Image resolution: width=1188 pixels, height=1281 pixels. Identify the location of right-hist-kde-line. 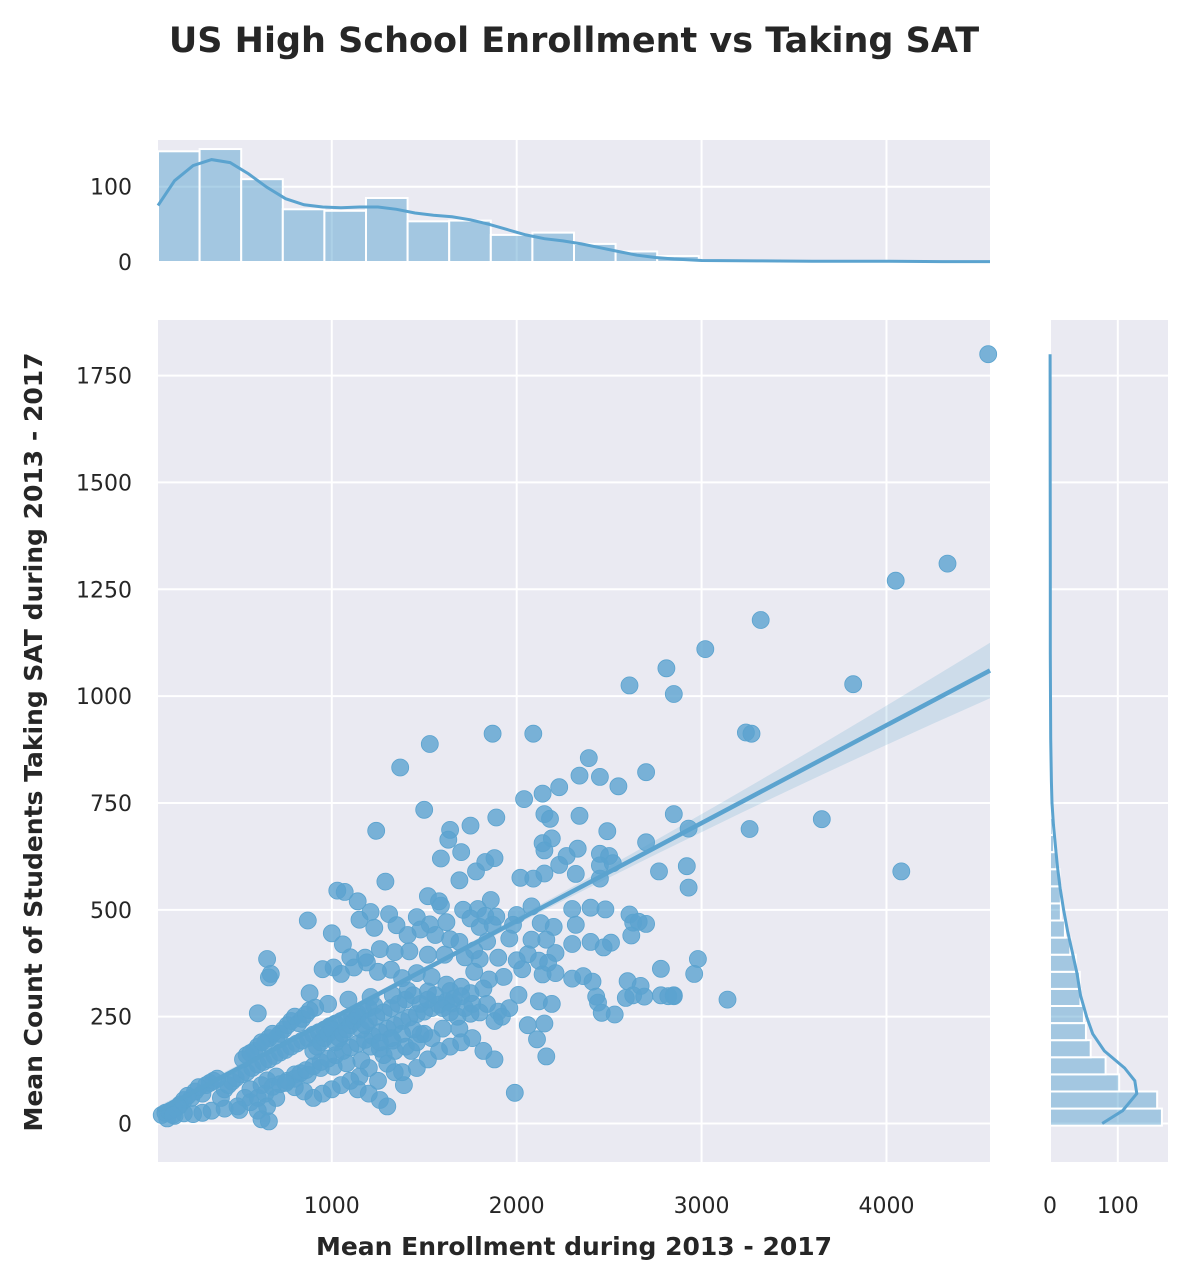
(1093, 739).